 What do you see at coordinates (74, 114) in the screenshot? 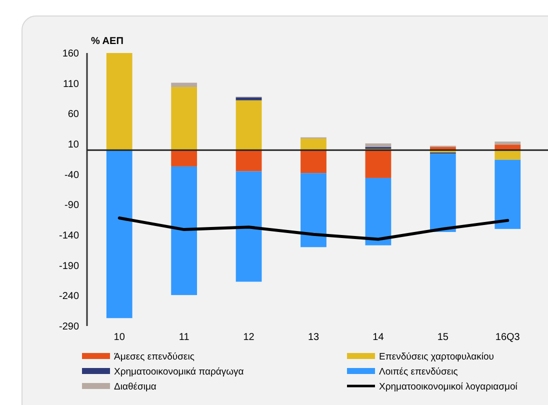
I see `y-tick-label: 60` at bounding box center [74, 114].